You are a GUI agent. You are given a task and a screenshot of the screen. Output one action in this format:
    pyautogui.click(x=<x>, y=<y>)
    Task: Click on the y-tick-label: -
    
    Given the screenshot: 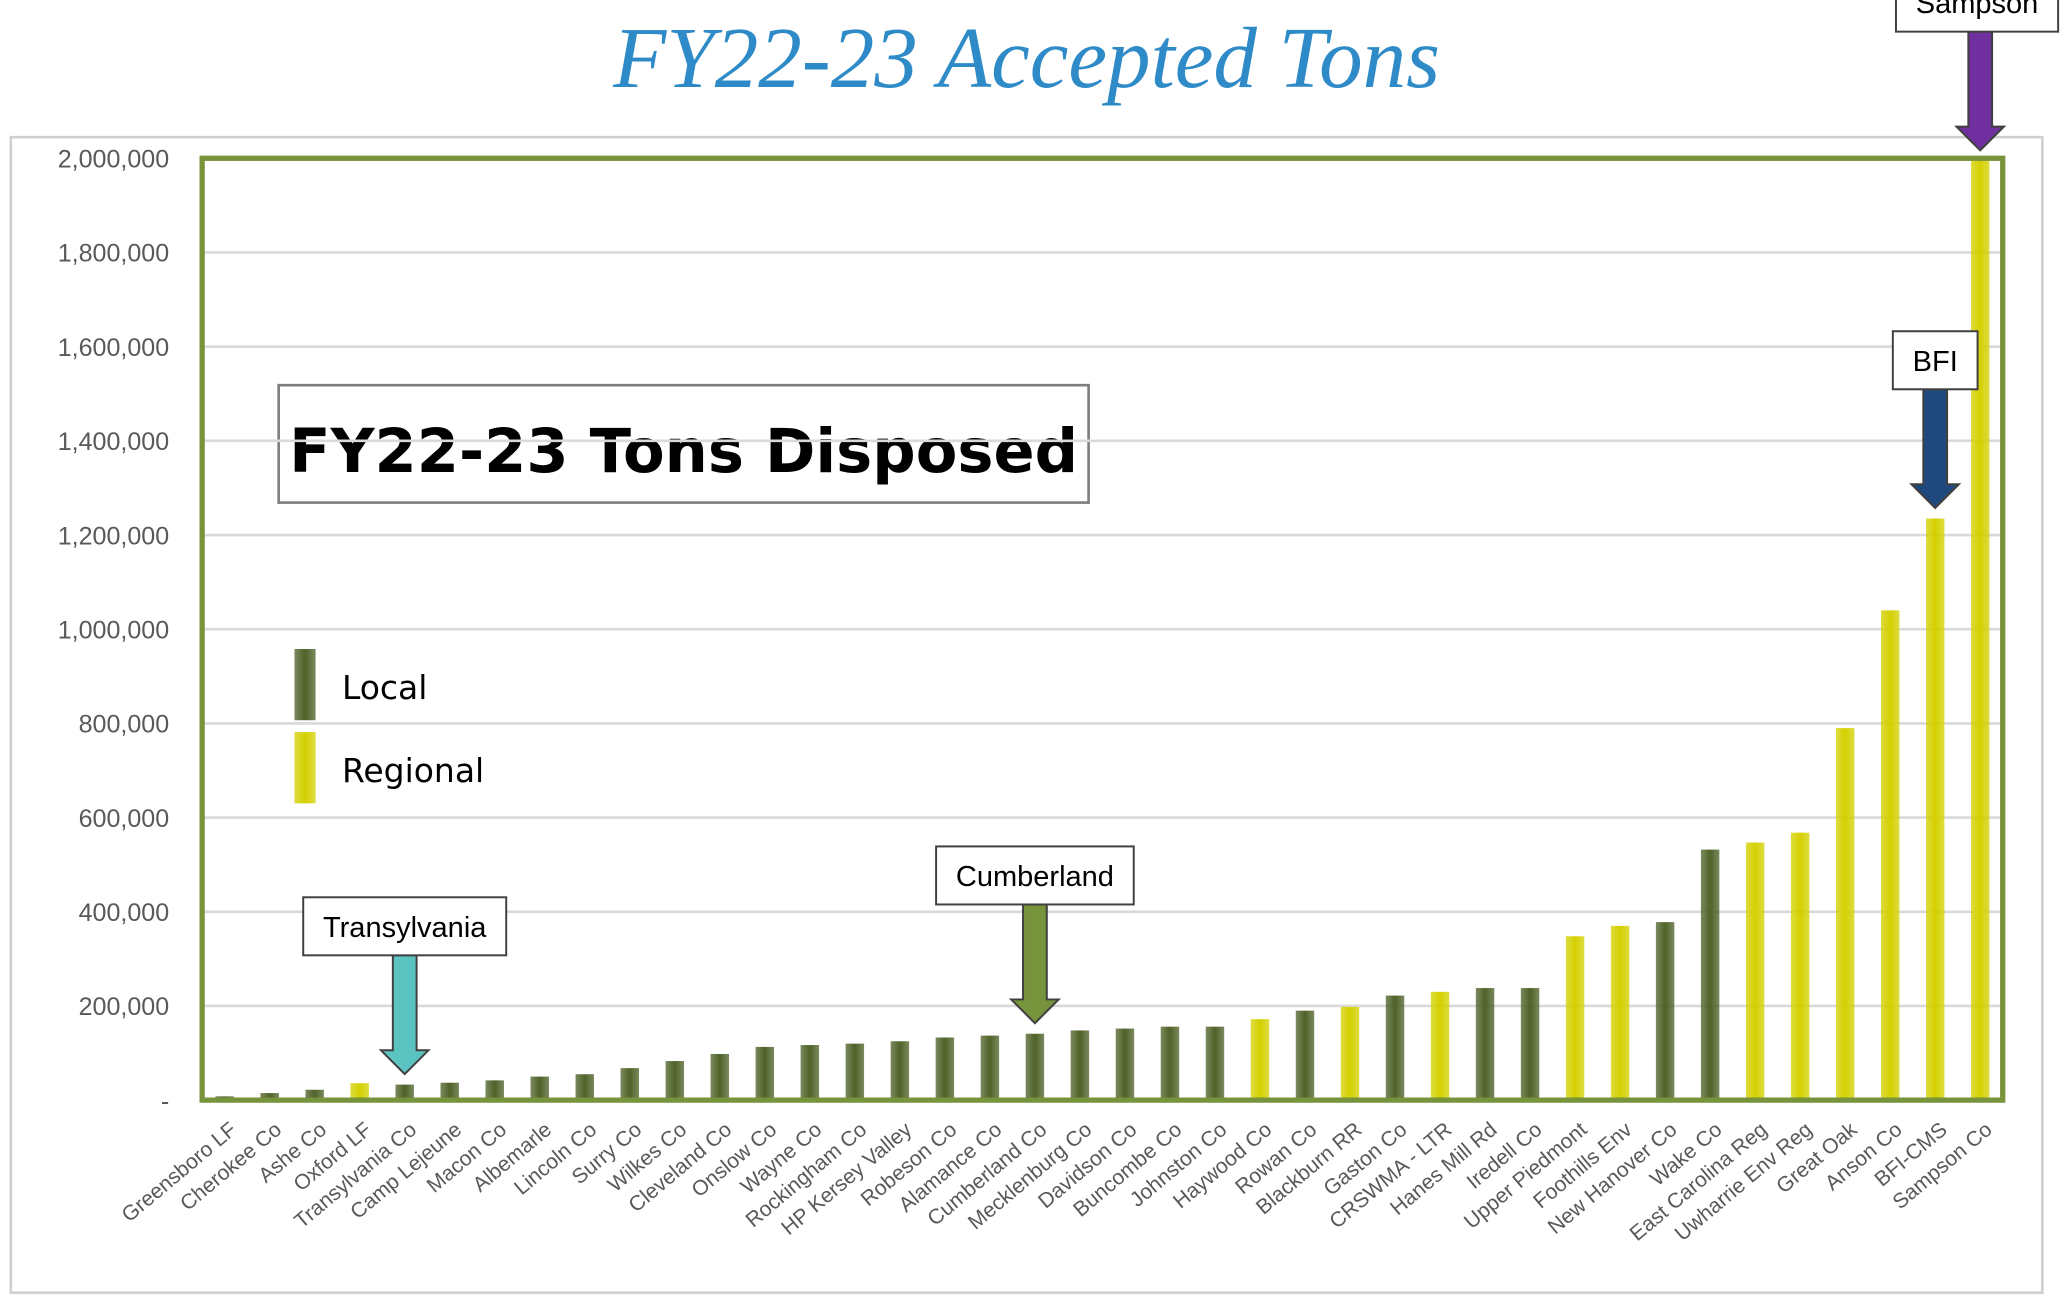 What is the action you would take?
    pyautogui.click(x=165, y=1101)
    